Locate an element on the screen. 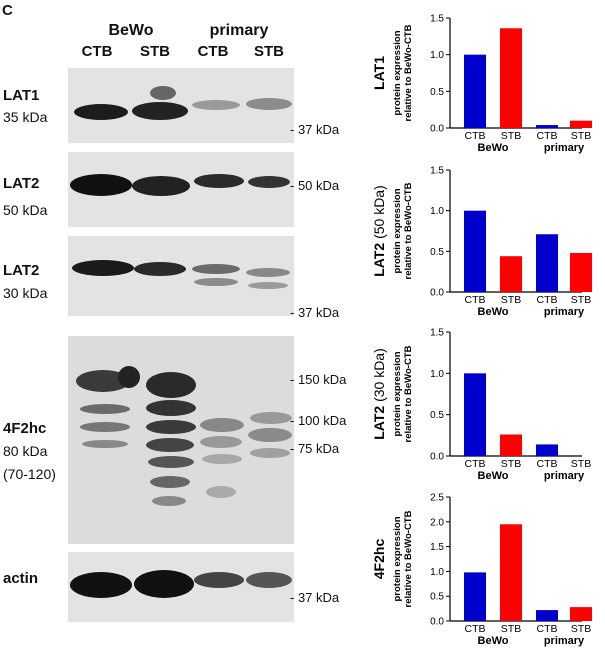  group-label-primary: primary is located at coordinates (239, 30).